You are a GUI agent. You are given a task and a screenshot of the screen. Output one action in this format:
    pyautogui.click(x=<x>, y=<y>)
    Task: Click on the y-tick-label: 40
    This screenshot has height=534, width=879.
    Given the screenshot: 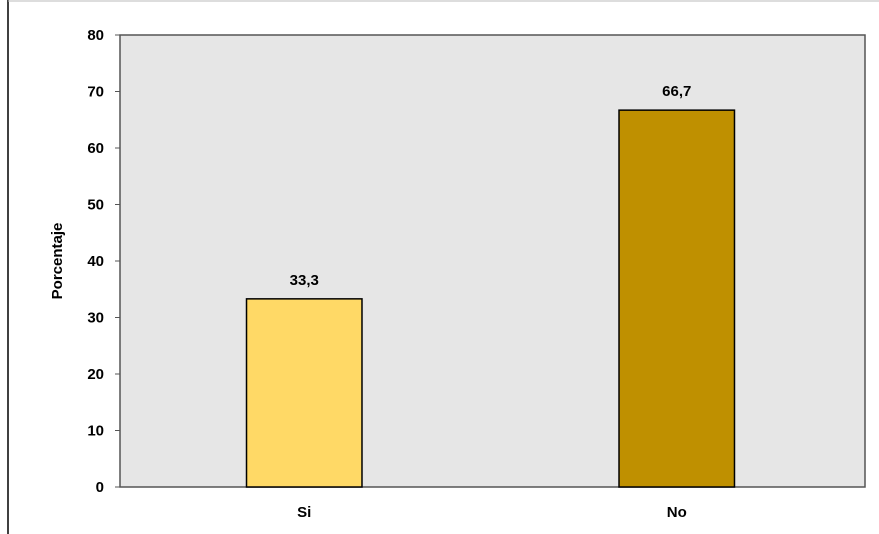 What is the action you would take?
    pyautogui.click(x=95, y=261)
    